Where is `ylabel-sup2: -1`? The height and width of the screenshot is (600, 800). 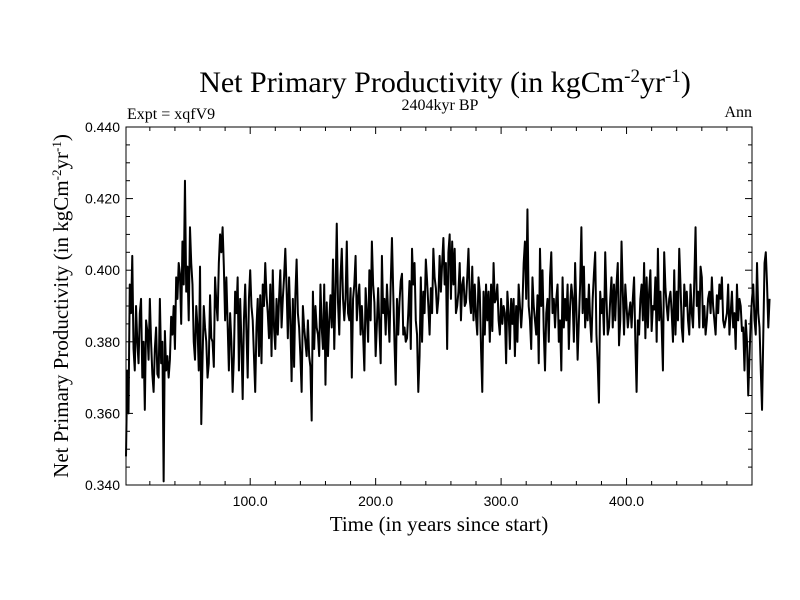 ylabel-sup2: -1 is located at coordinates (56, 146).